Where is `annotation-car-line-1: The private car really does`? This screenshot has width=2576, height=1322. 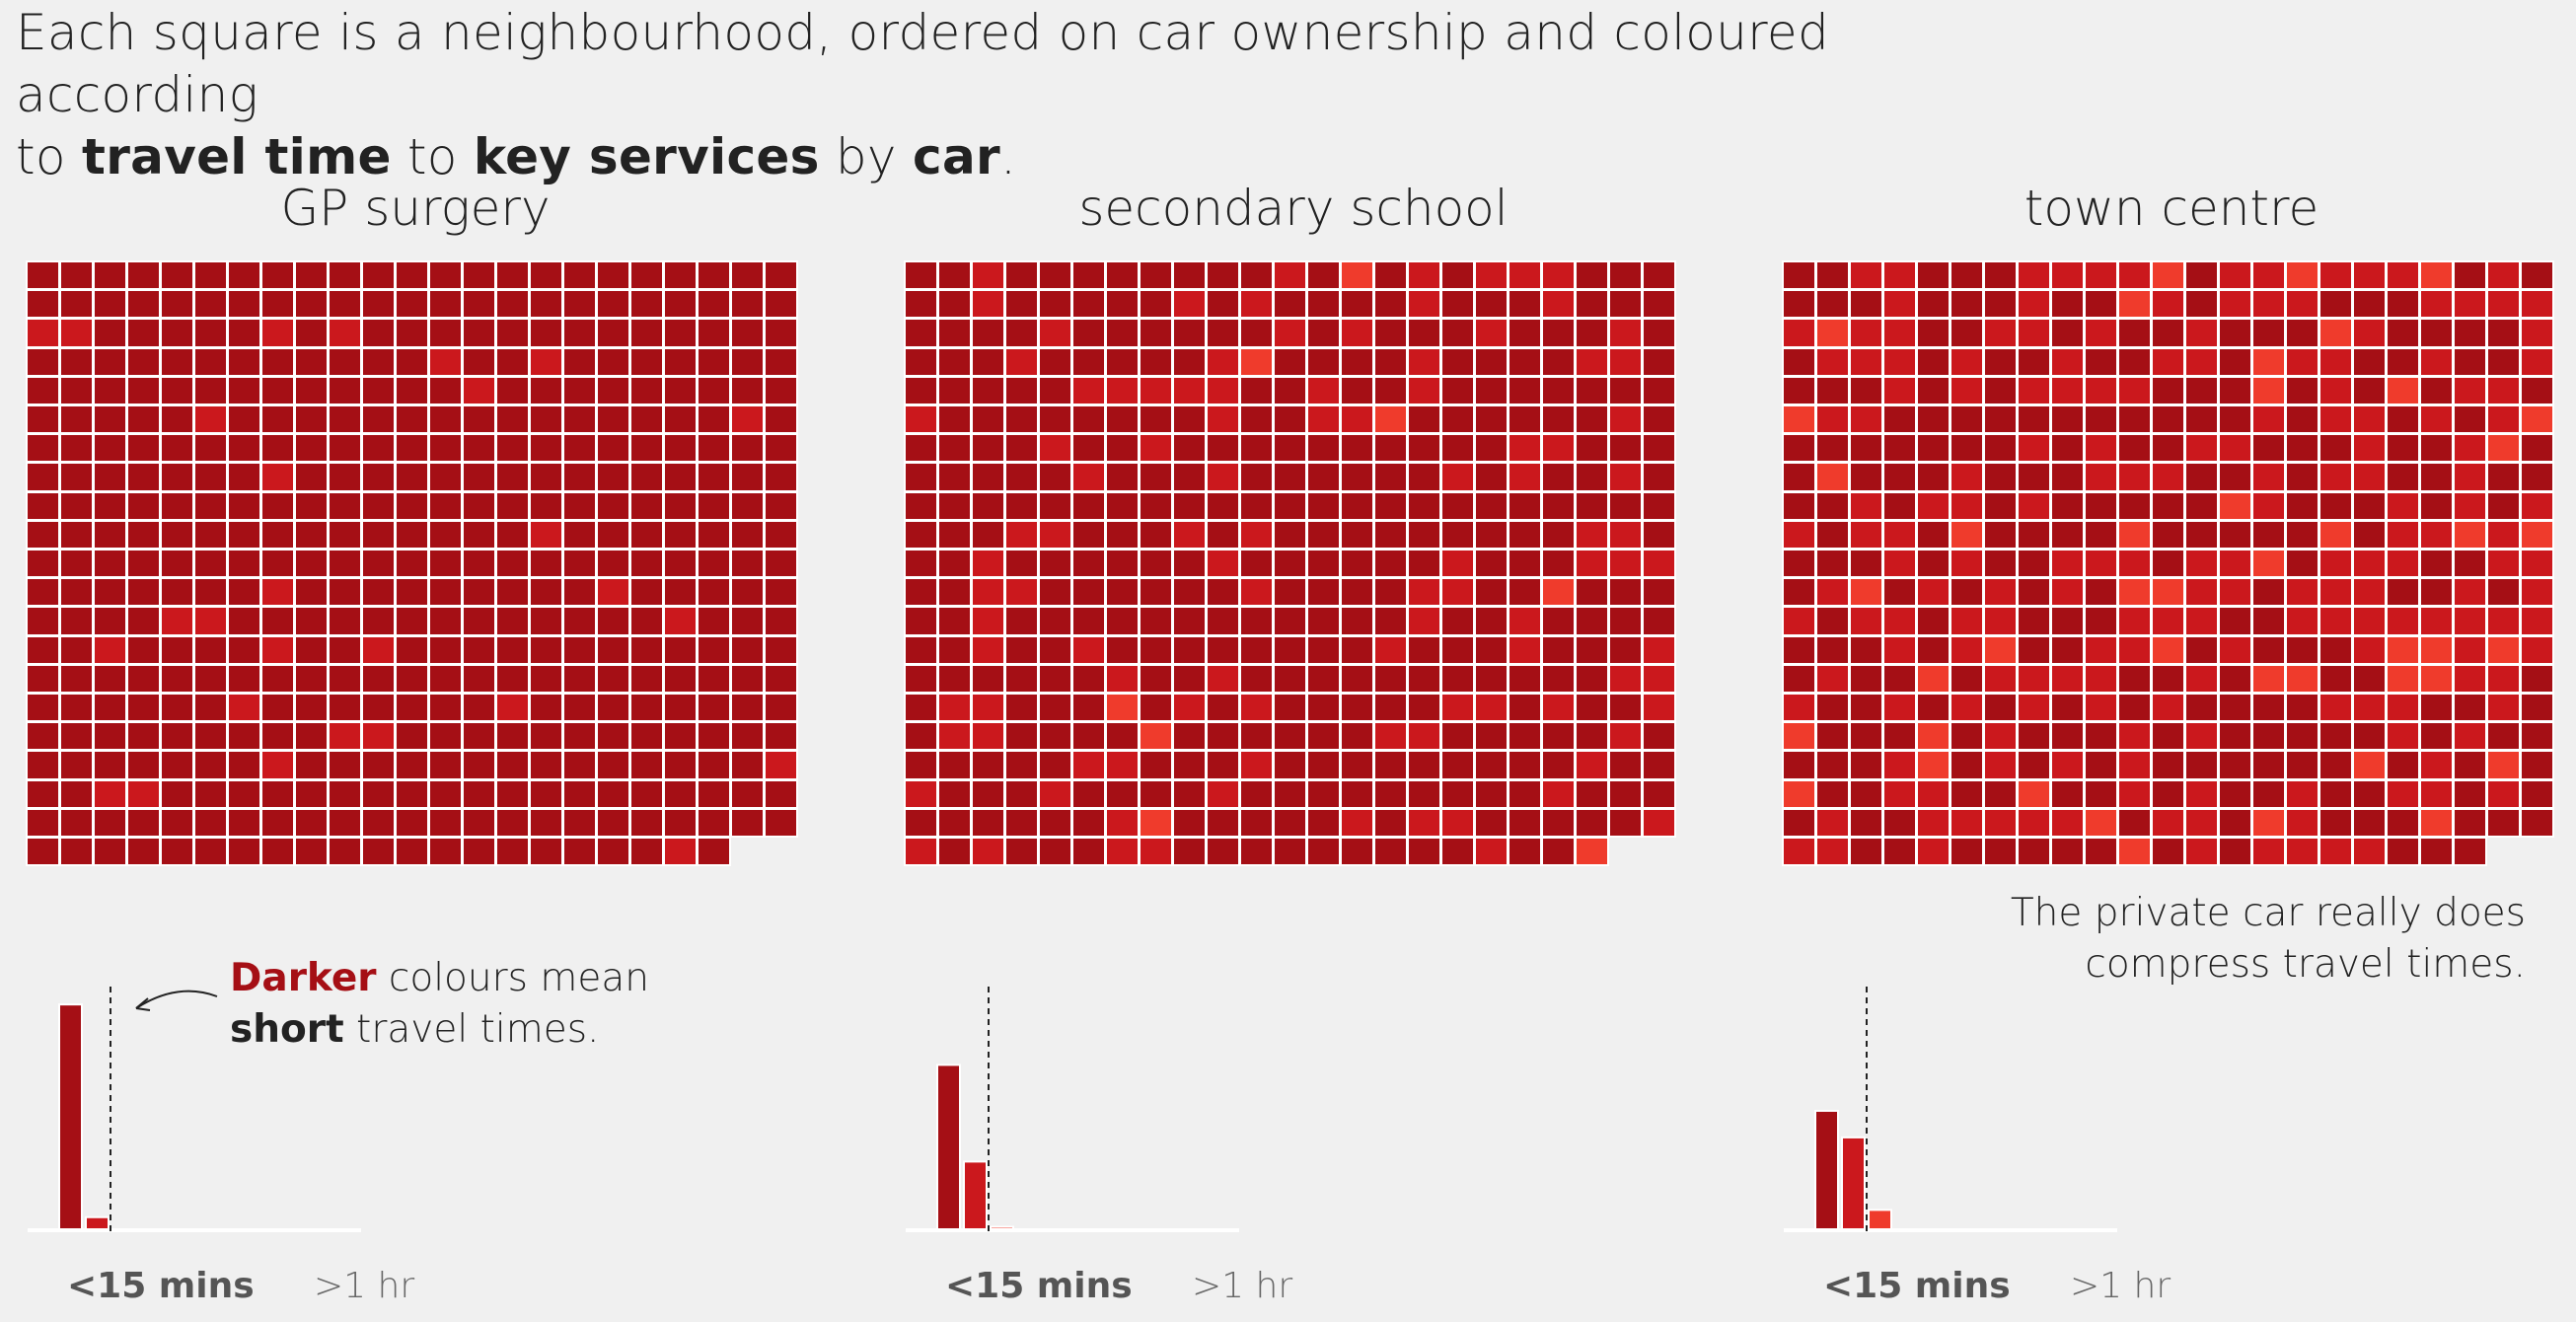
annotation-car-line-1: The private car really does is located at coordinates (2268, 913).